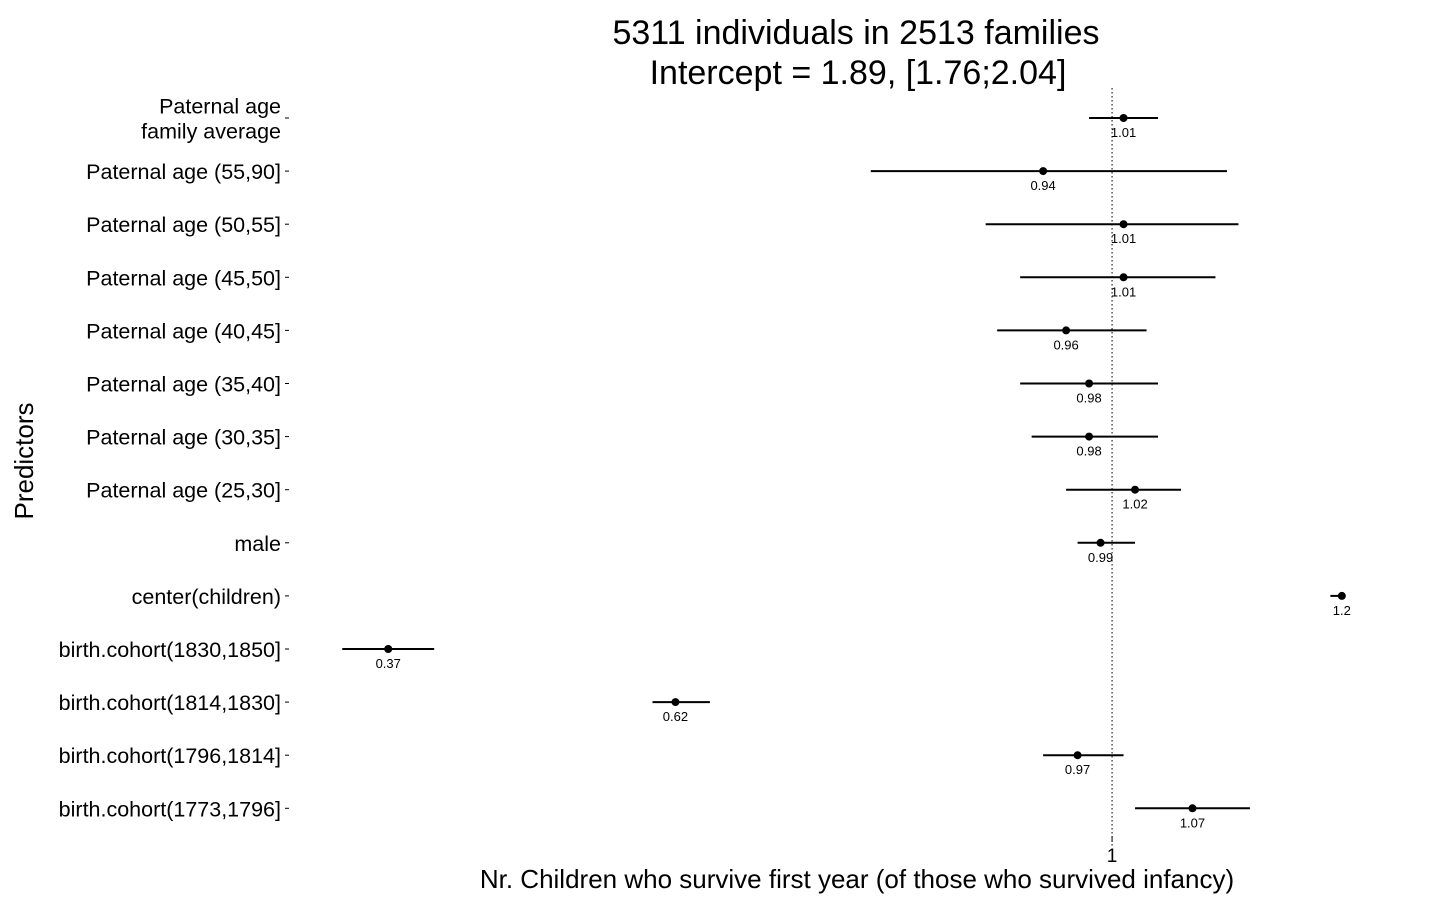 Image resolution: width=1440 pixels, height=900 pixels. I want to click on x-axis: 1, so click(1112, 851).